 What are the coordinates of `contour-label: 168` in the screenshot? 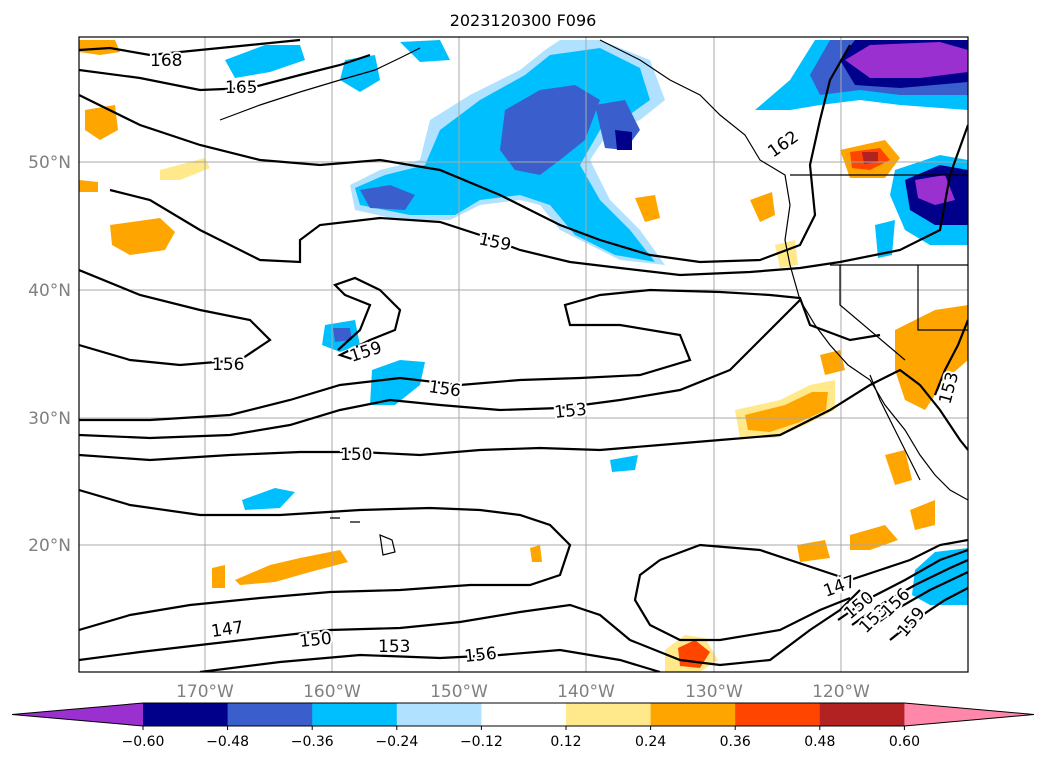 It's located at (166, 61).